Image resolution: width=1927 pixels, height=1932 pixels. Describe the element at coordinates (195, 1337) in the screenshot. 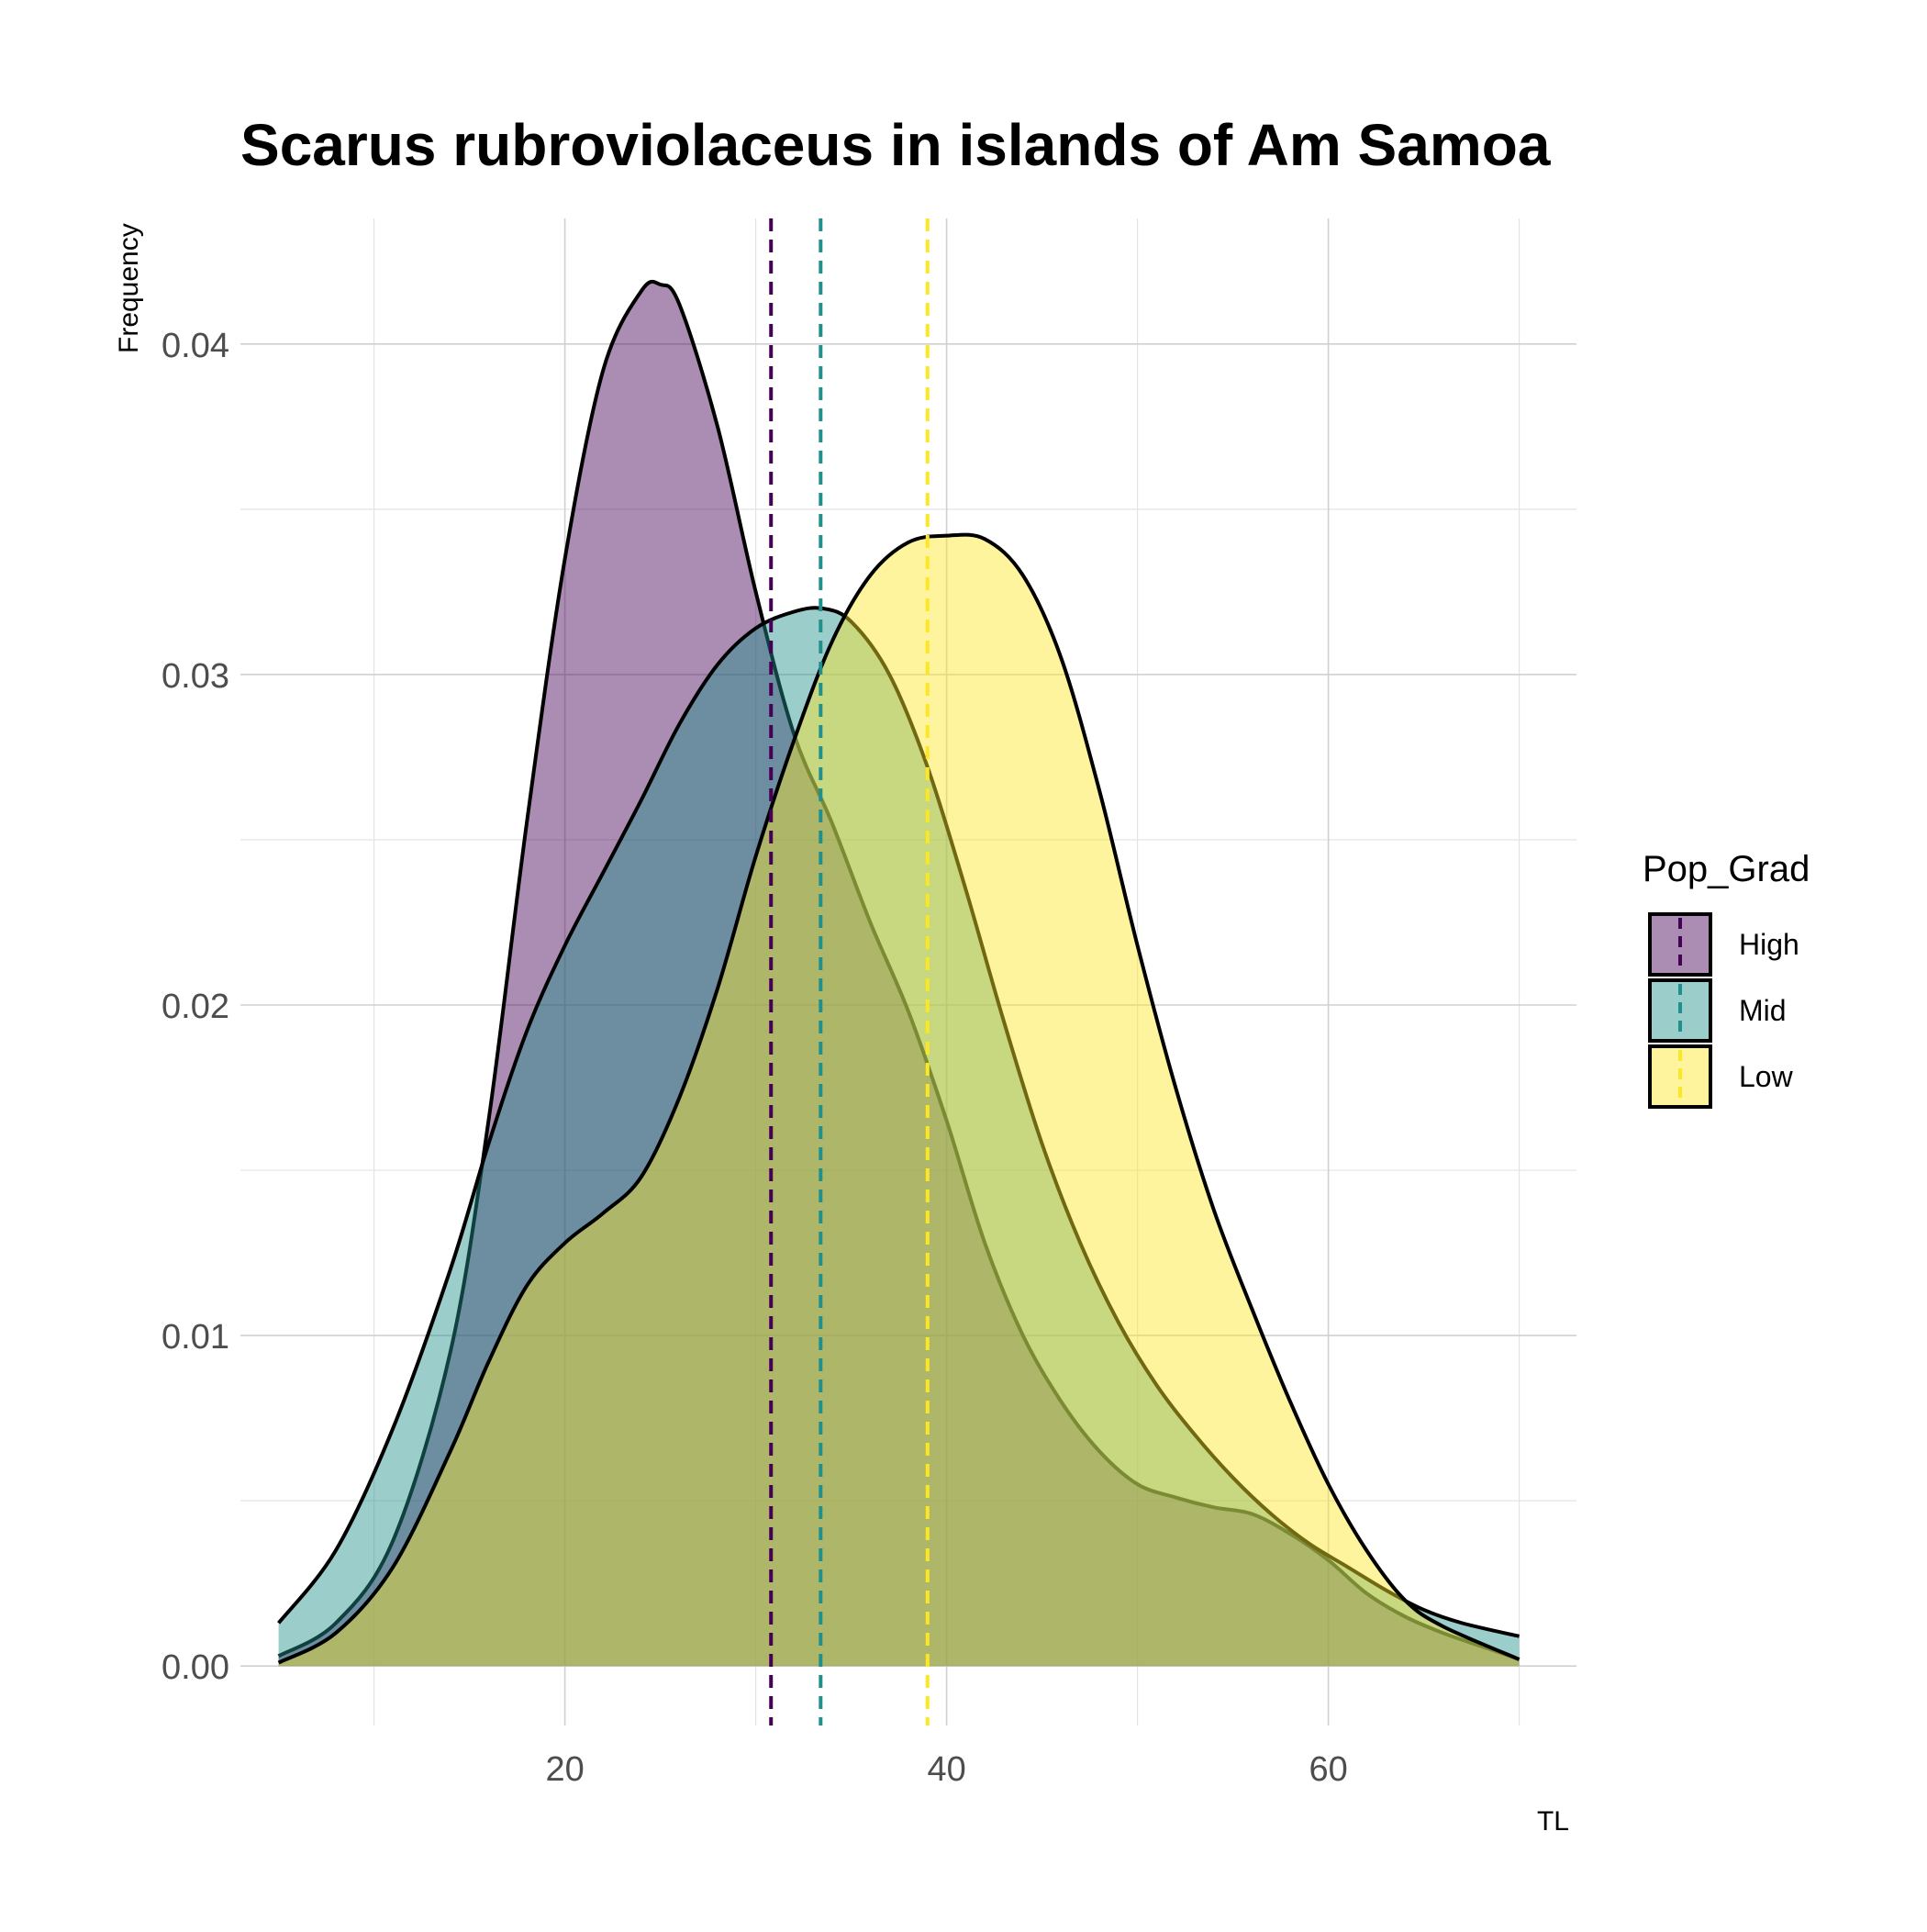

I see `y-tick-label: 0.01` at that location.